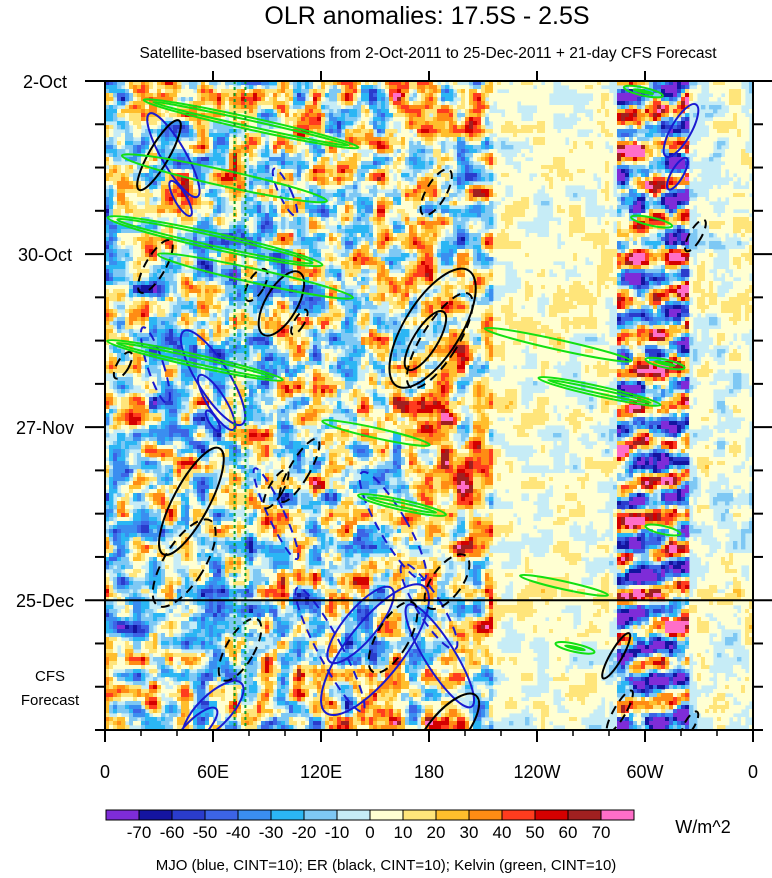 Image resolution: width=772 pixels, height=878 pixels. What do you see at coordinates (45, 428) in the screenshot?
I see `y-date-label: 27-Nov` at bounding box center [45, 428].